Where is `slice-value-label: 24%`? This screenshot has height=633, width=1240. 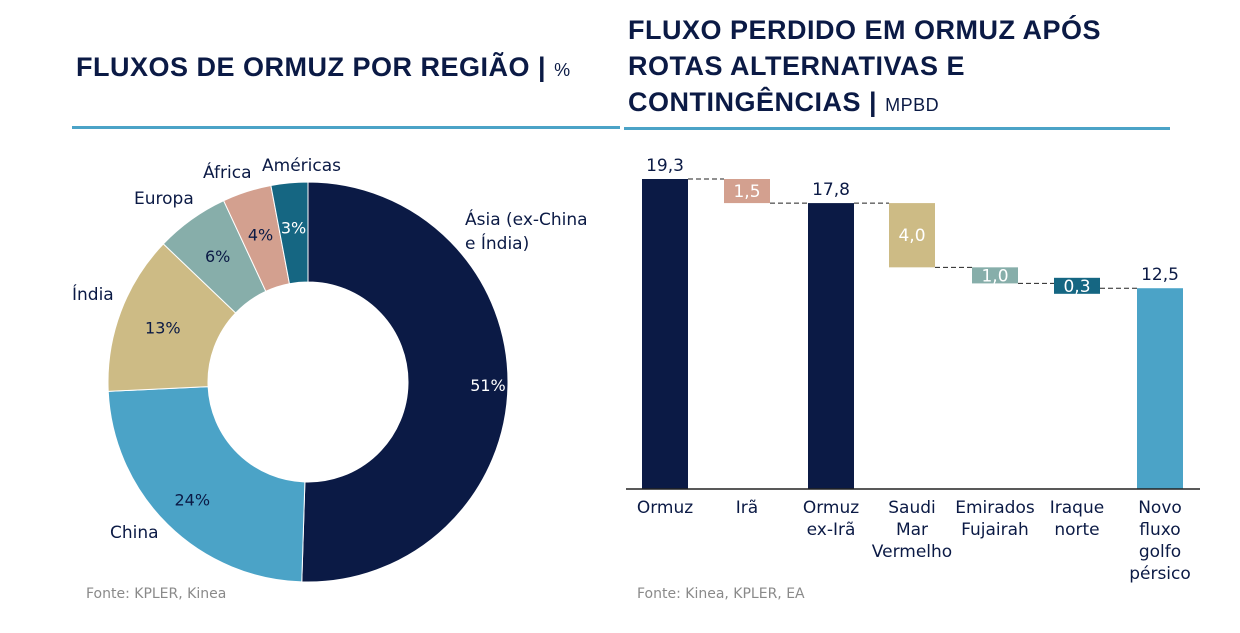
slice-value-label: 24% is located at coordinates (192, 500).